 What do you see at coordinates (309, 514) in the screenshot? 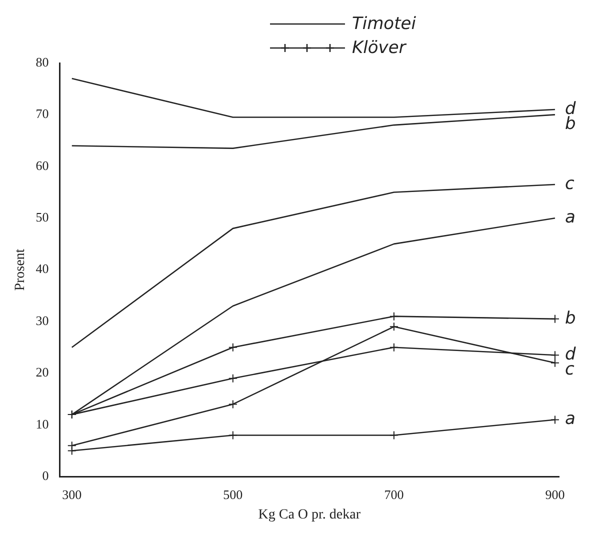
I see `x-axis-title: Kg Ca O pr. dekar` at bounding box center [309, 514].